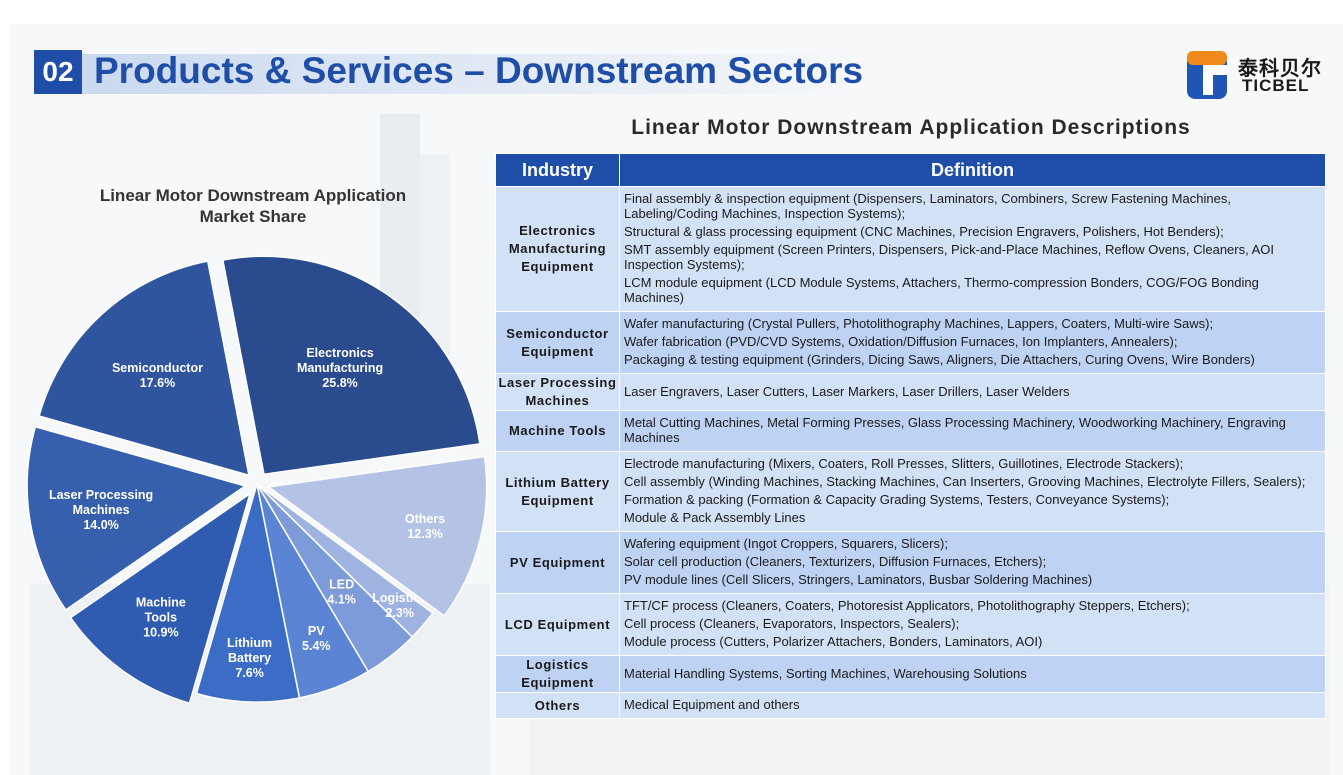  I want to click on pie-slice-label: Logistics 2.3%, so click(399, 605).